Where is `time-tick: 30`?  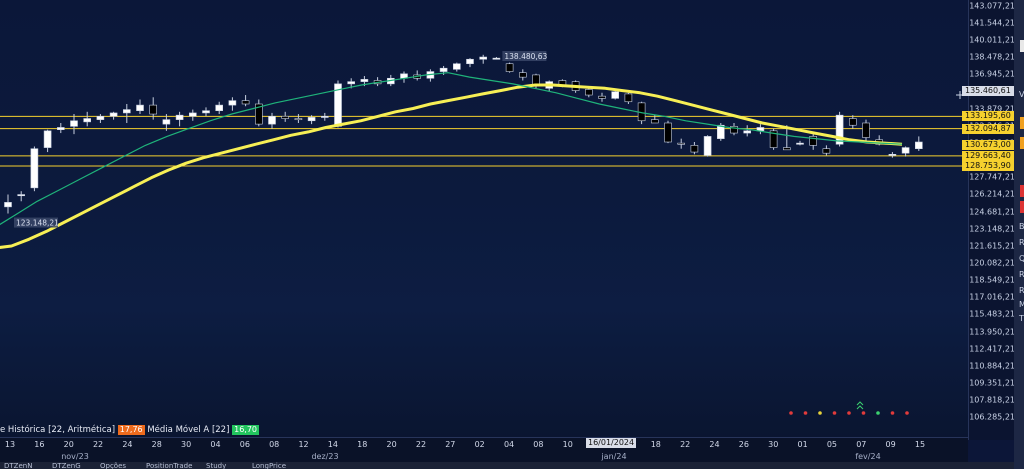
time-tick: 30 is located at coordinates (773, 444).